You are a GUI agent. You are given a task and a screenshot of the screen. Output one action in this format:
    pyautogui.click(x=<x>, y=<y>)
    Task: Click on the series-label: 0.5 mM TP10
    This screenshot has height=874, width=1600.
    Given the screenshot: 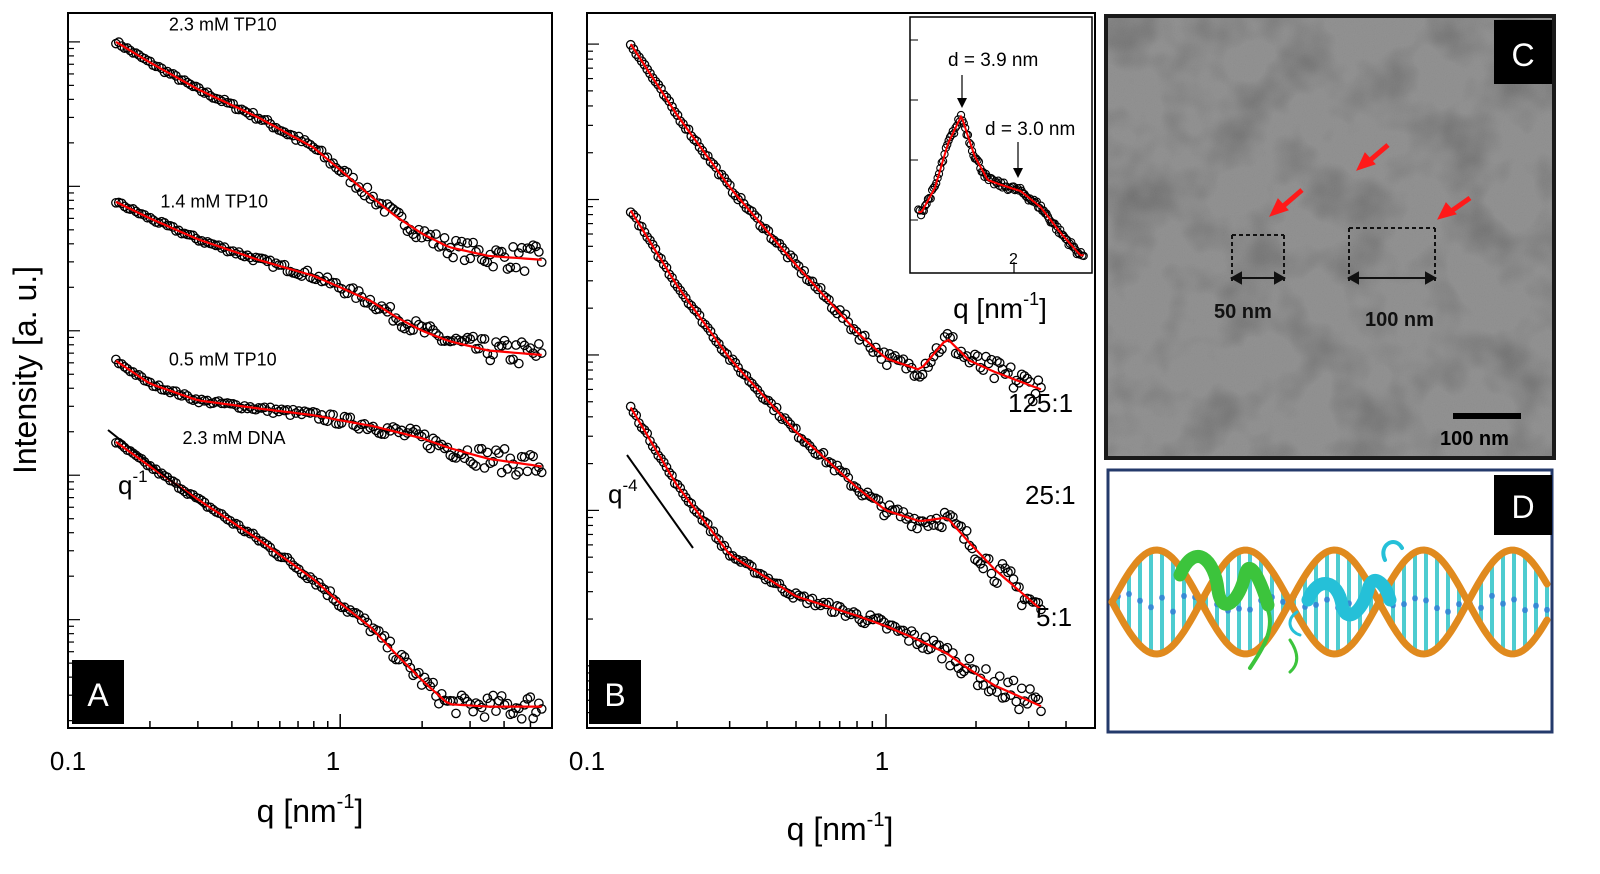 What is the action you would take?
    pyautogui.click(x=223, y=359)
    